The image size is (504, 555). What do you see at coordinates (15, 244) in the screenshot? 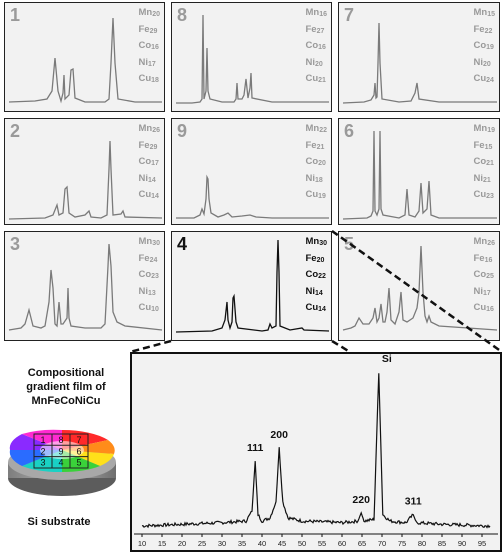
I see `panel-number: 3` at bounding box center [15, 244].